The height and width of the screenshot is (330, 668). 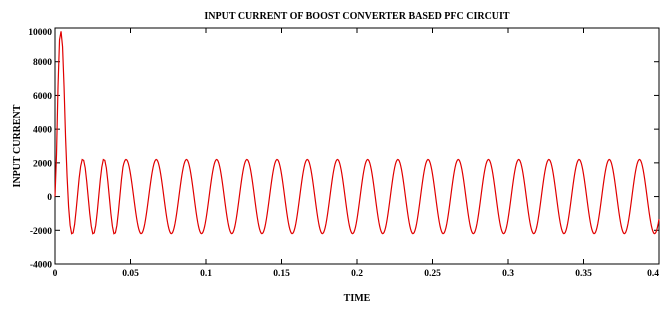 What do you see at coordinates (40, 33) in the screenshot?
I see `y-tick-label: 10000` at bounding box center [40, 33].